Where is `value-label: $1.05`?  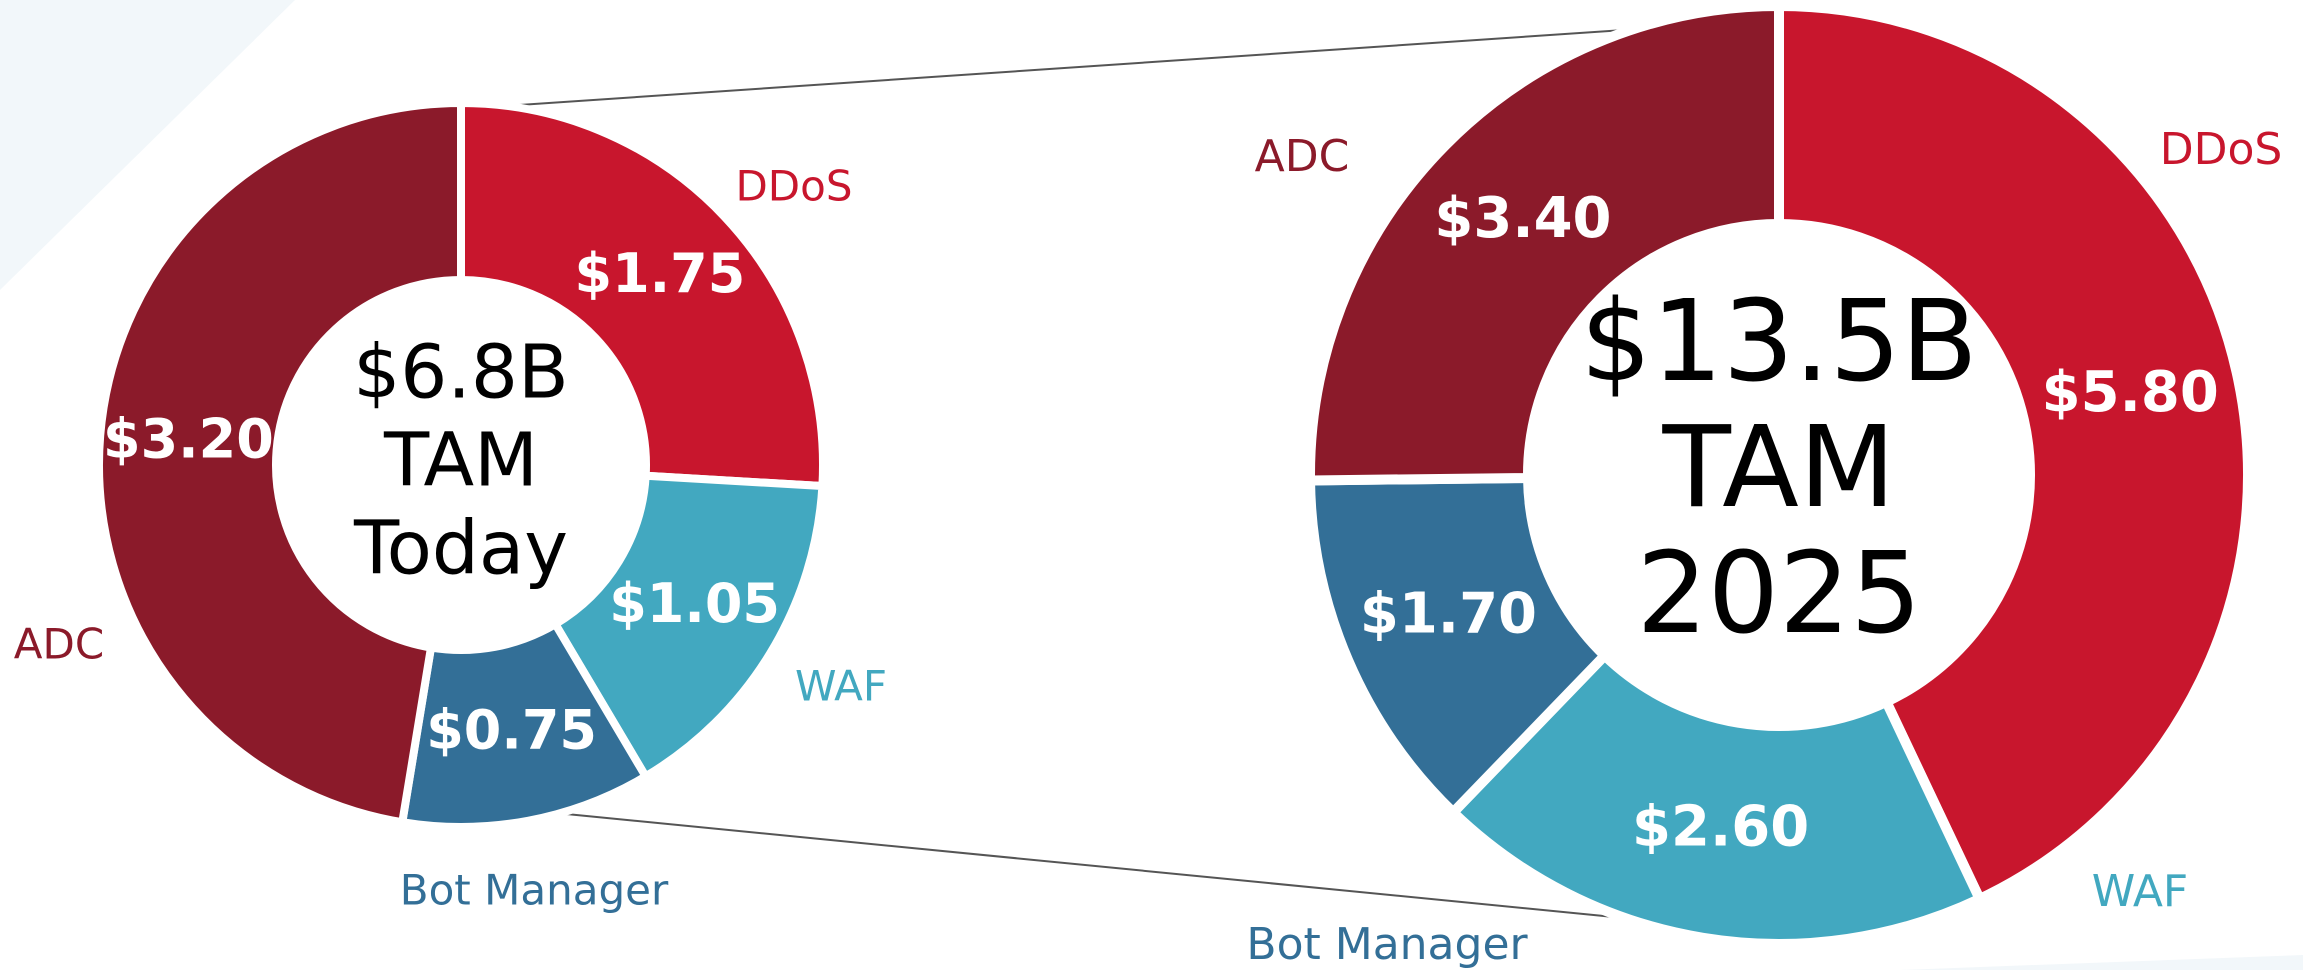 value-label: $1.05 is located at coordinates (694, 603).